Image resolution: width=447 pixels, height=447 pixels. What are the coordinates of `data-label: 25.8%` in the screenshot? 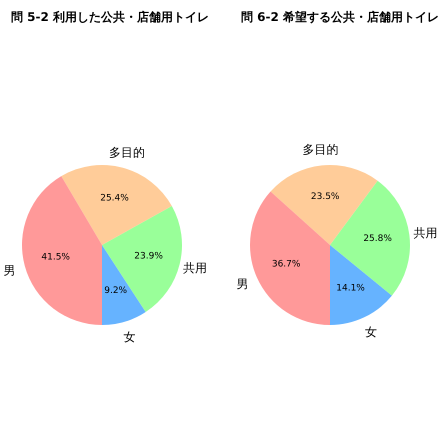 It's located at (377, 239).